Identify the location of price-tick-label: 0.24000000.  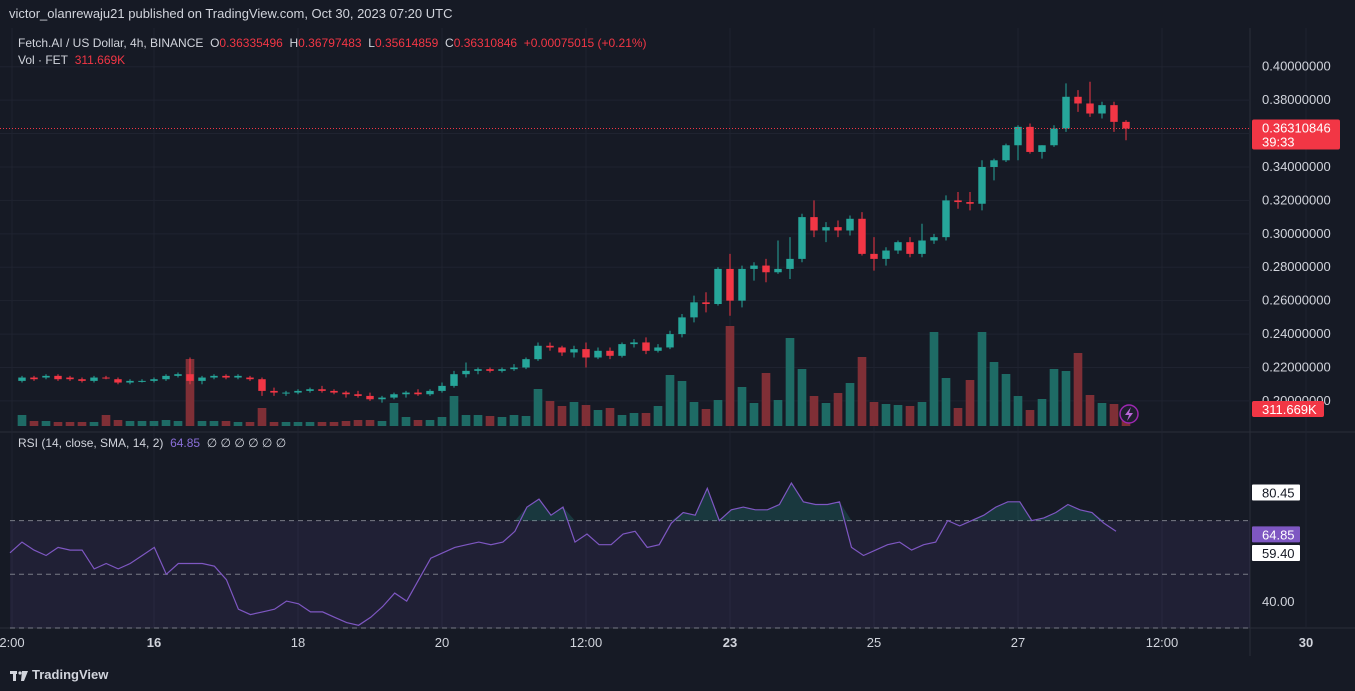
(1296, 333).